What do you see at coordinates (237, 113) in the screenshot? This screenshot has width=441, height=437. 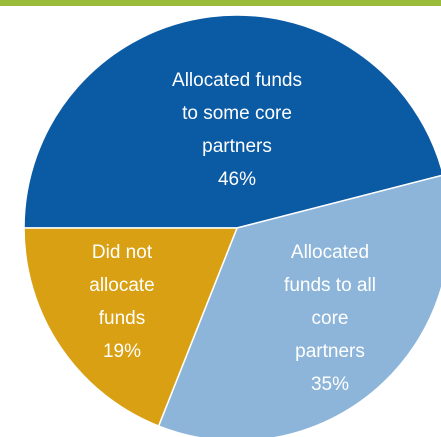 I see `category-label: Allocated funds to some core partners` at bounding box center [237, 113].